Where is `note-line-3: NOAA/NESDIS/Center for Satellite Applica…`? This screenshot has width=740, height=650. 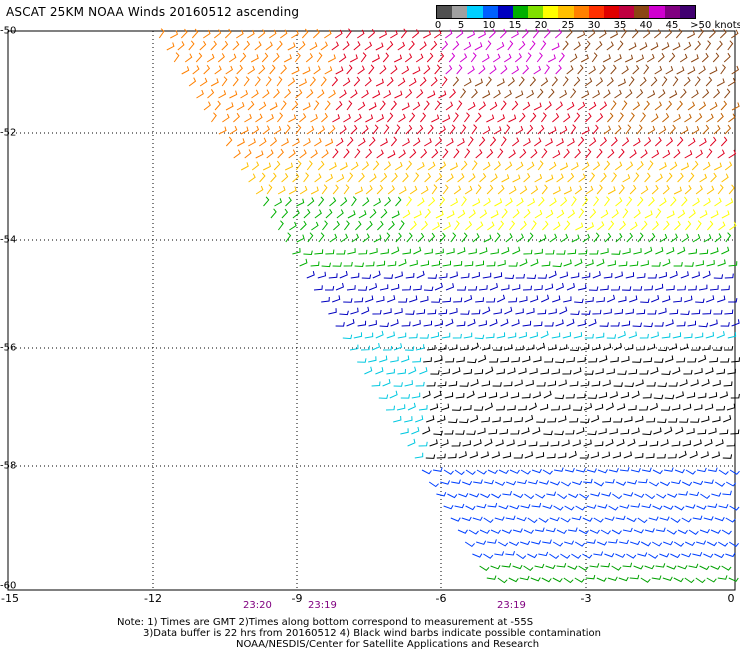
note-line-3: NOAA/NESDIS/Center for Satellite Applica… is located at coordinates (388, 644).